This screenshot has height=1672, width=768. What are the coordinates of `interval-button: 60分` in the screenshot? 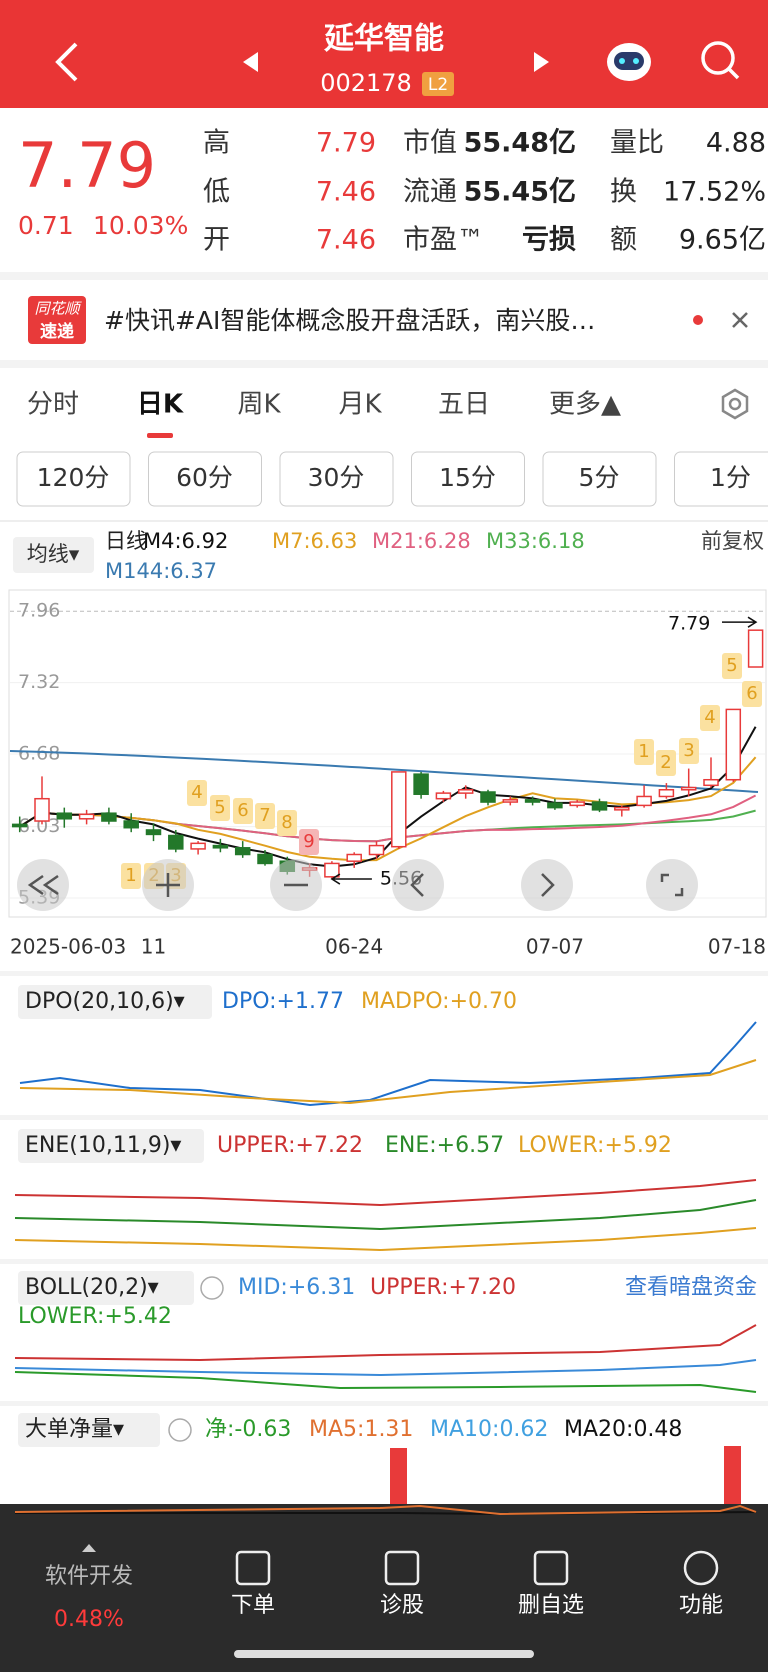 It's located at (204, 477).